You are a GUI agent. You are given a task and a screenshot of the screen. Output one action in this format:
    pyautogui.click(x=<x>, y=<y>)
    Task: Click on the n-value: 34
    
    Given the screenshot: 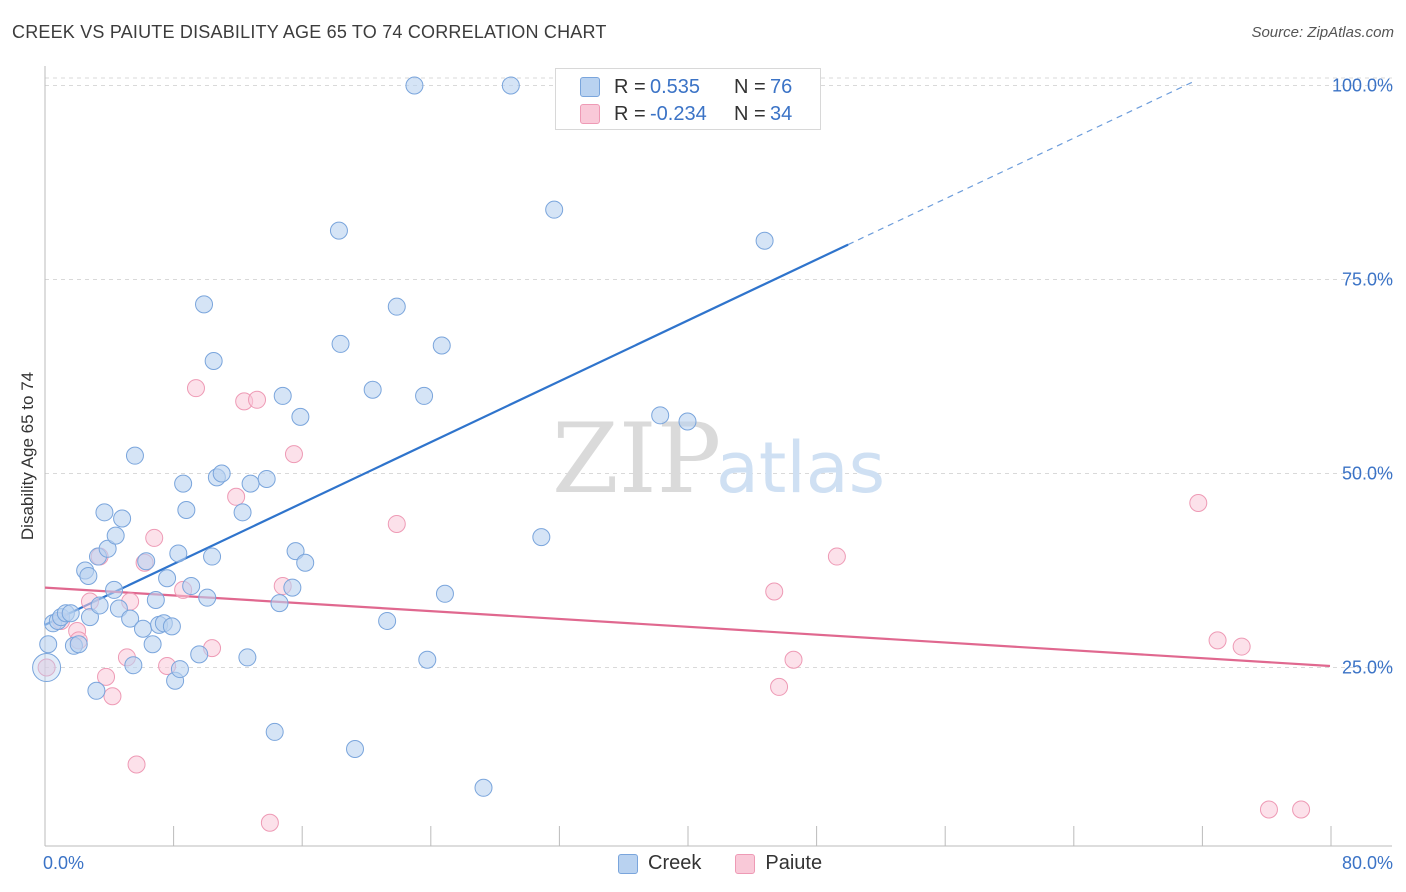 What is the action you would take?
    pyautogui.click(x=781, y=113)
    